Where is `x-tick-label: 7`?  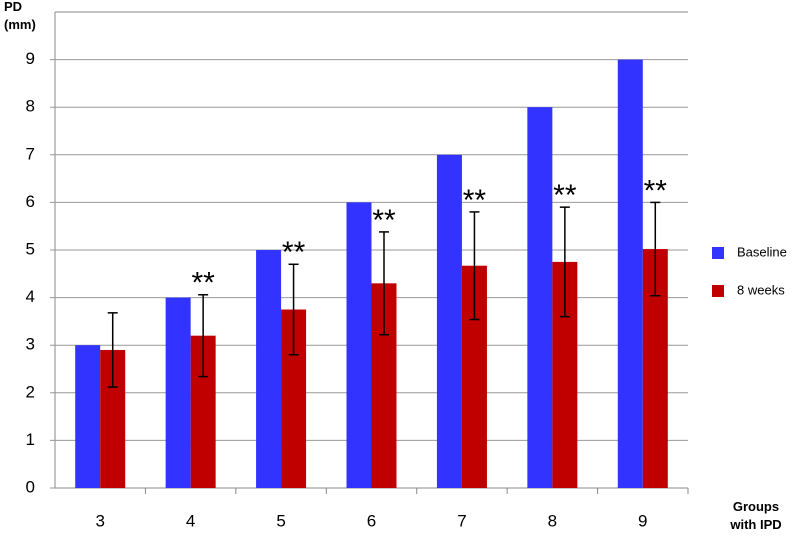 x-tick-label: 7 is located at coordinates (461, 520).